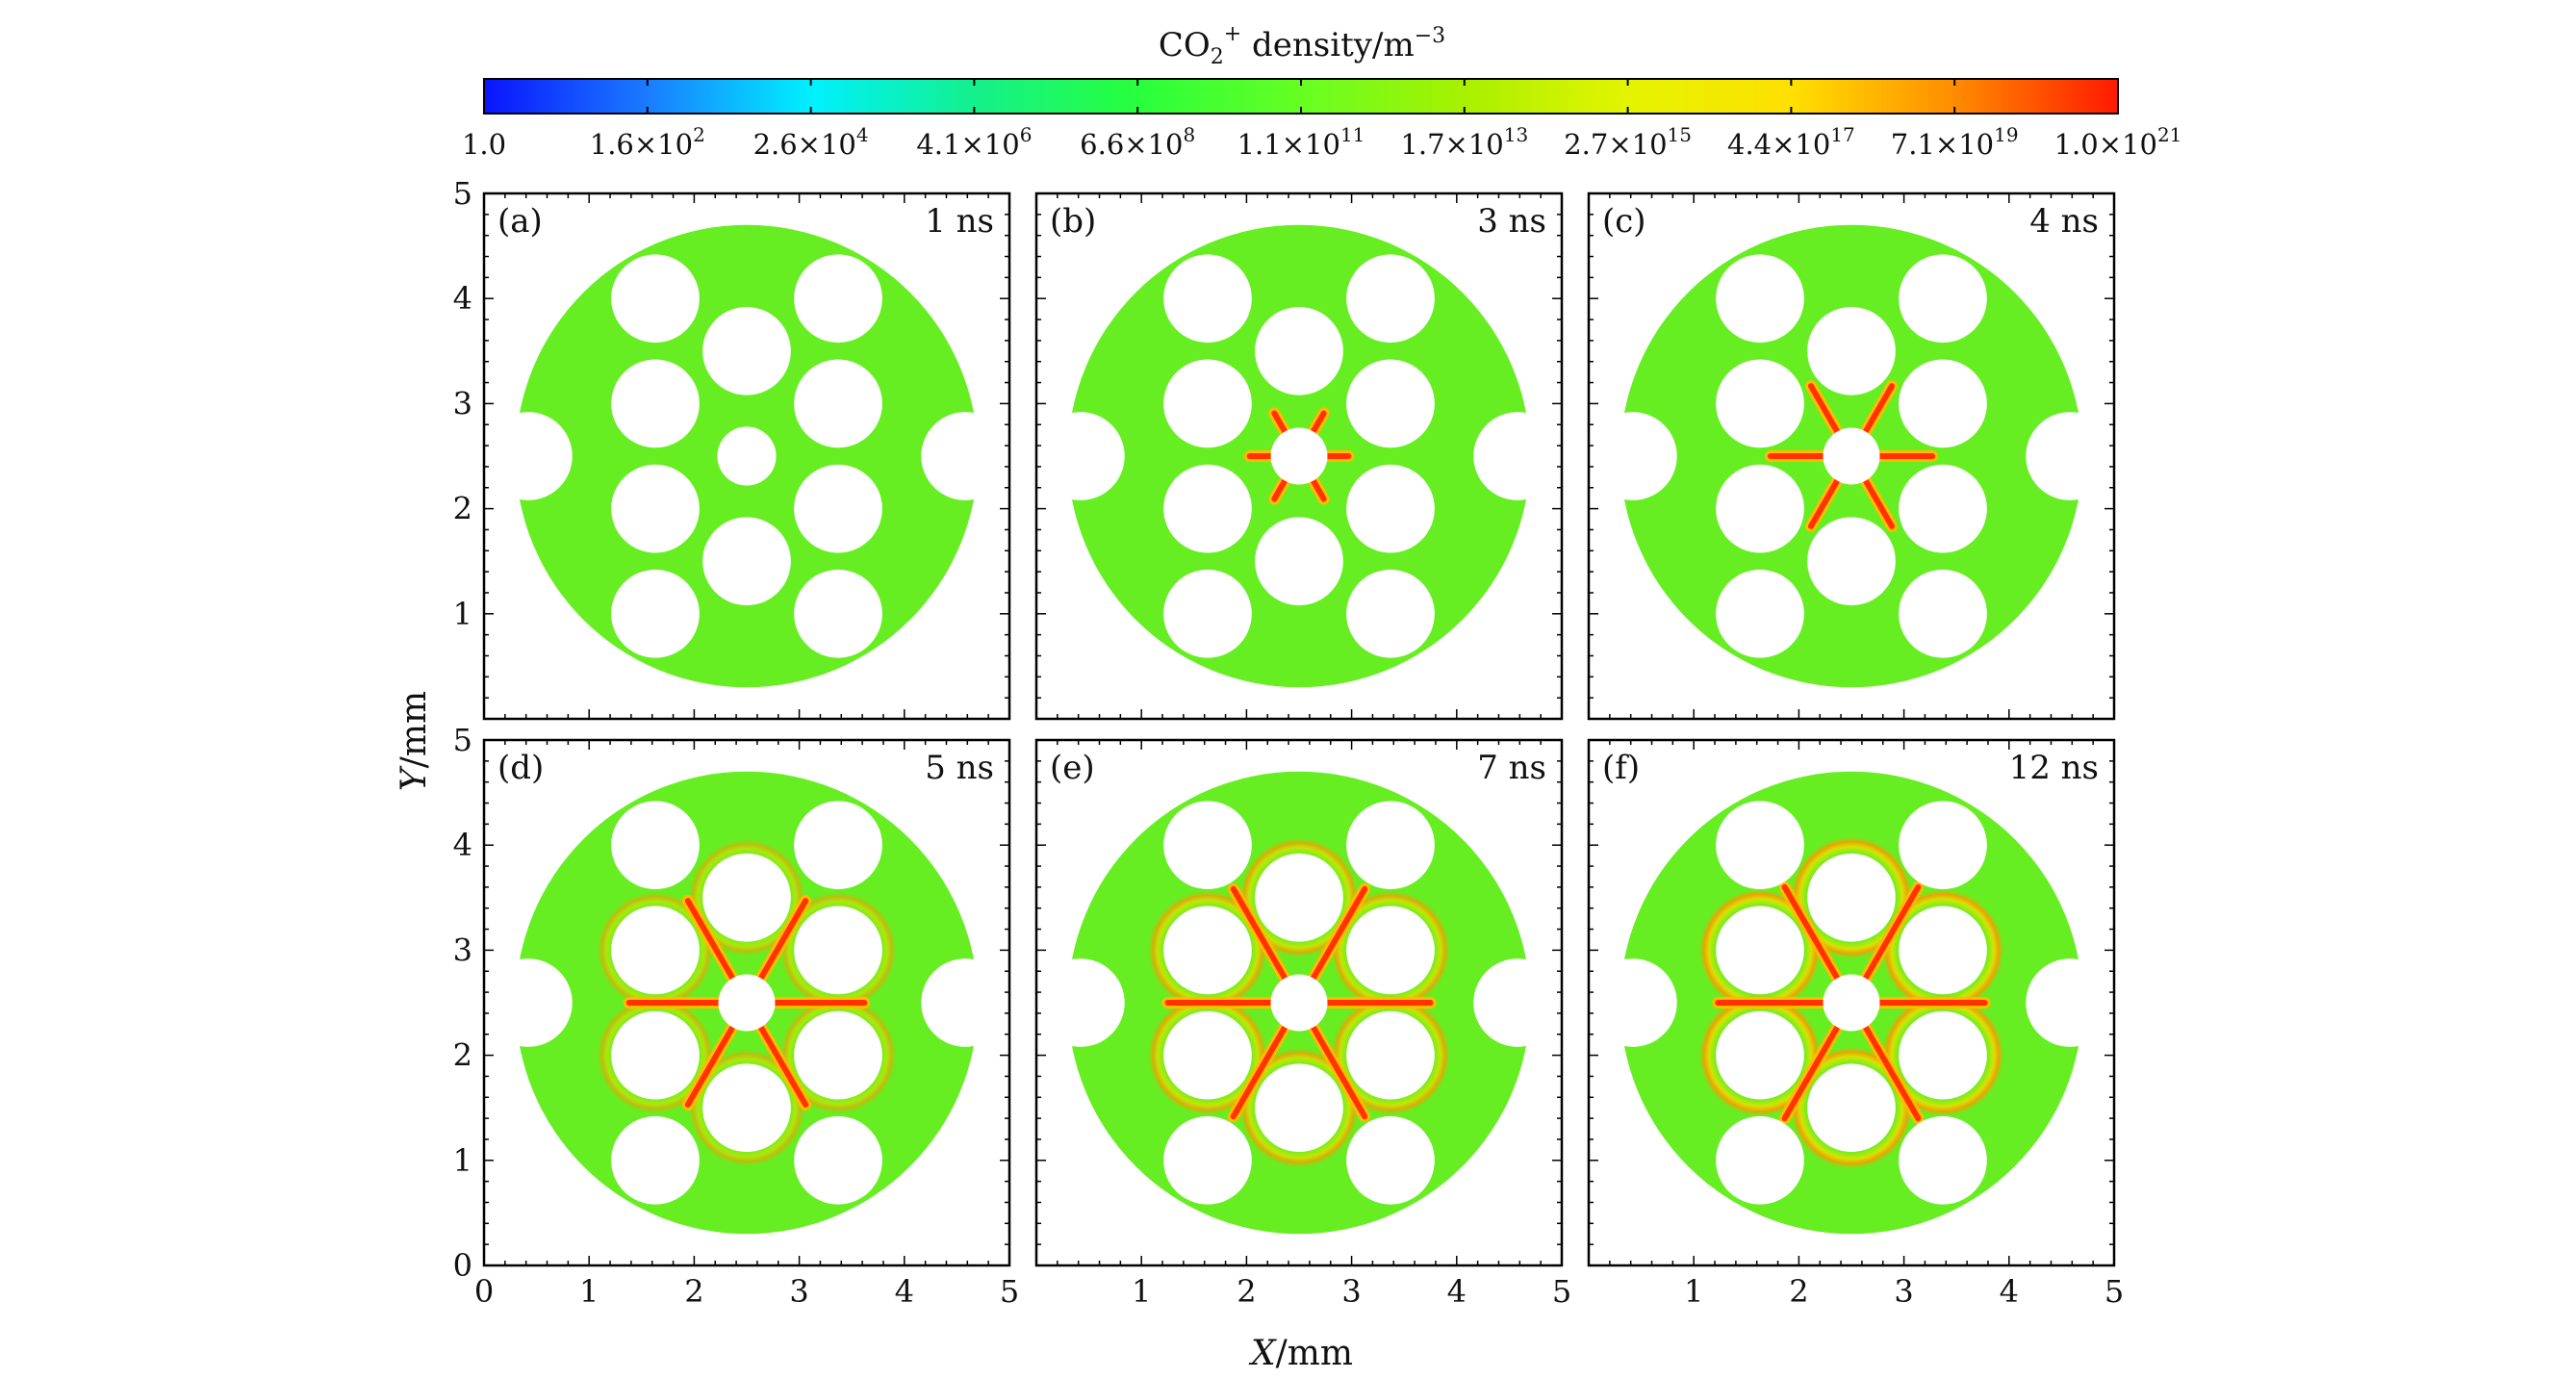 Image resolution: width=2576 pixels, height=1379 pixels. What do you see at coordinates (2054, 768) in the screenshot?
I see `panel-time: 12 ns` at bounding box center [2054, 768].